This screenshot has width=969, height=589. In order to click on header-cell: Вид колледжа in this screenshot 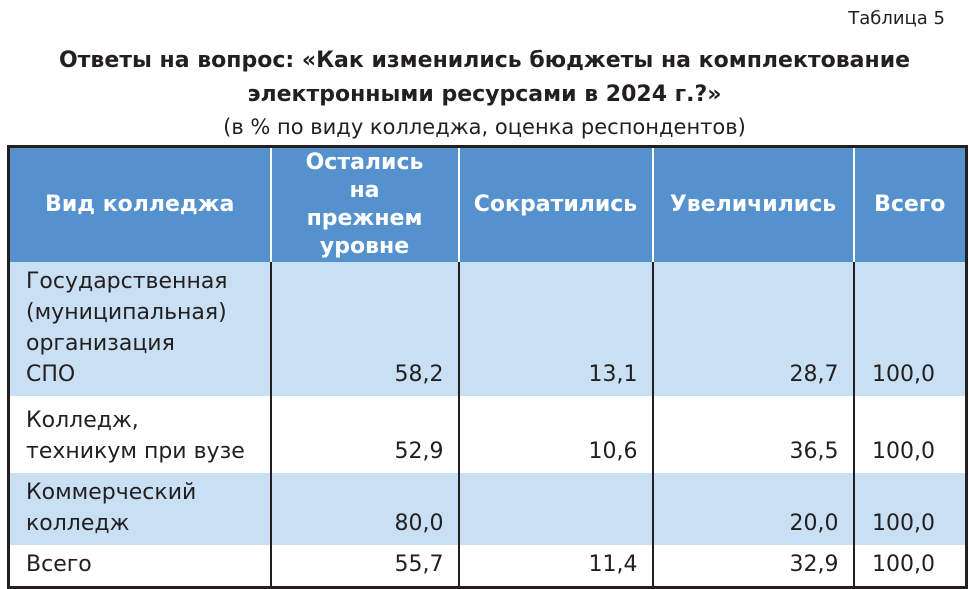, I will do `click(139, 204)`.